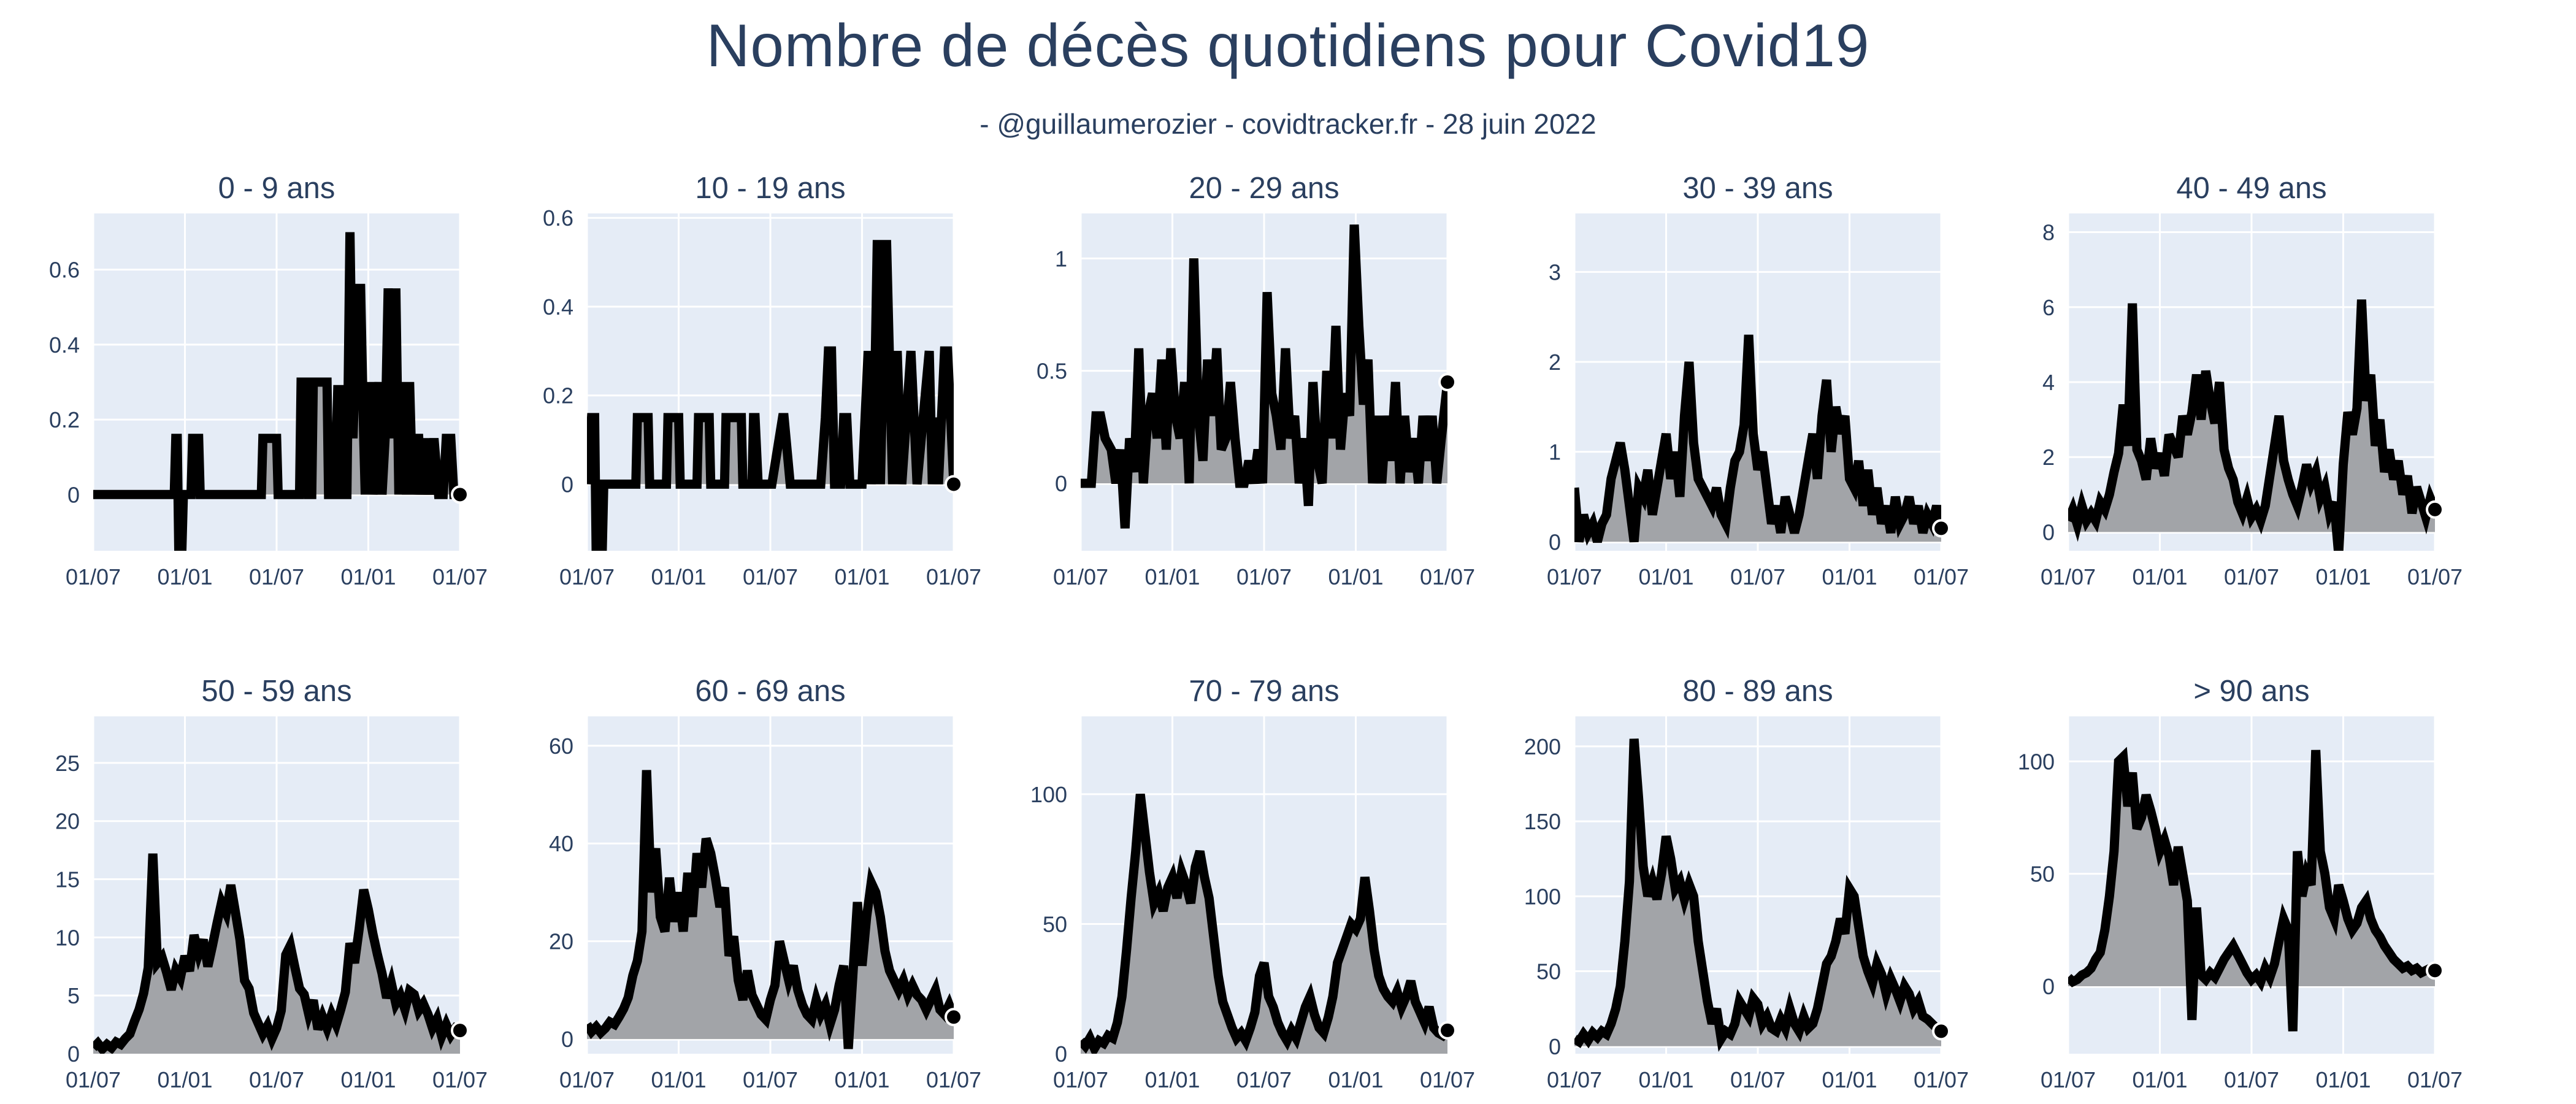 The image size is (2576, 1104). I want to click on y-tick-label: 0.6, so click(64, 270).